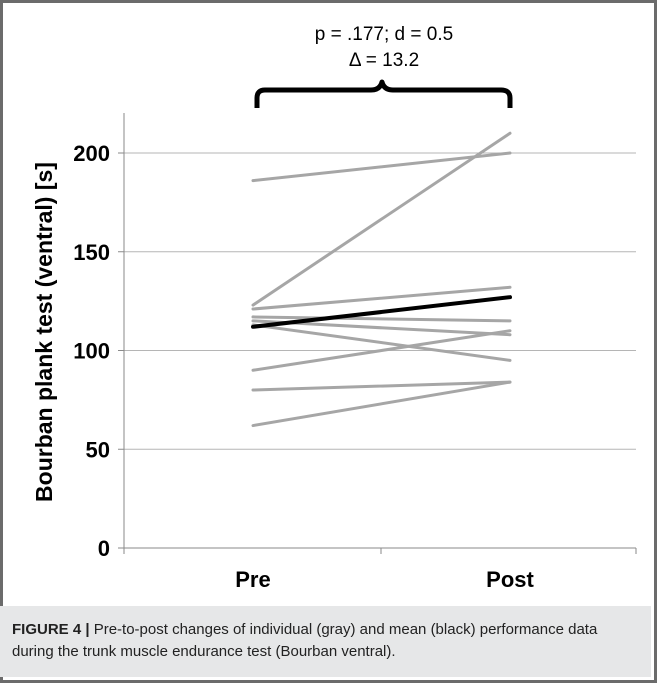  I want to click on y-axis-label: Bourban plank test (ventral) [s], so click(44, 332).